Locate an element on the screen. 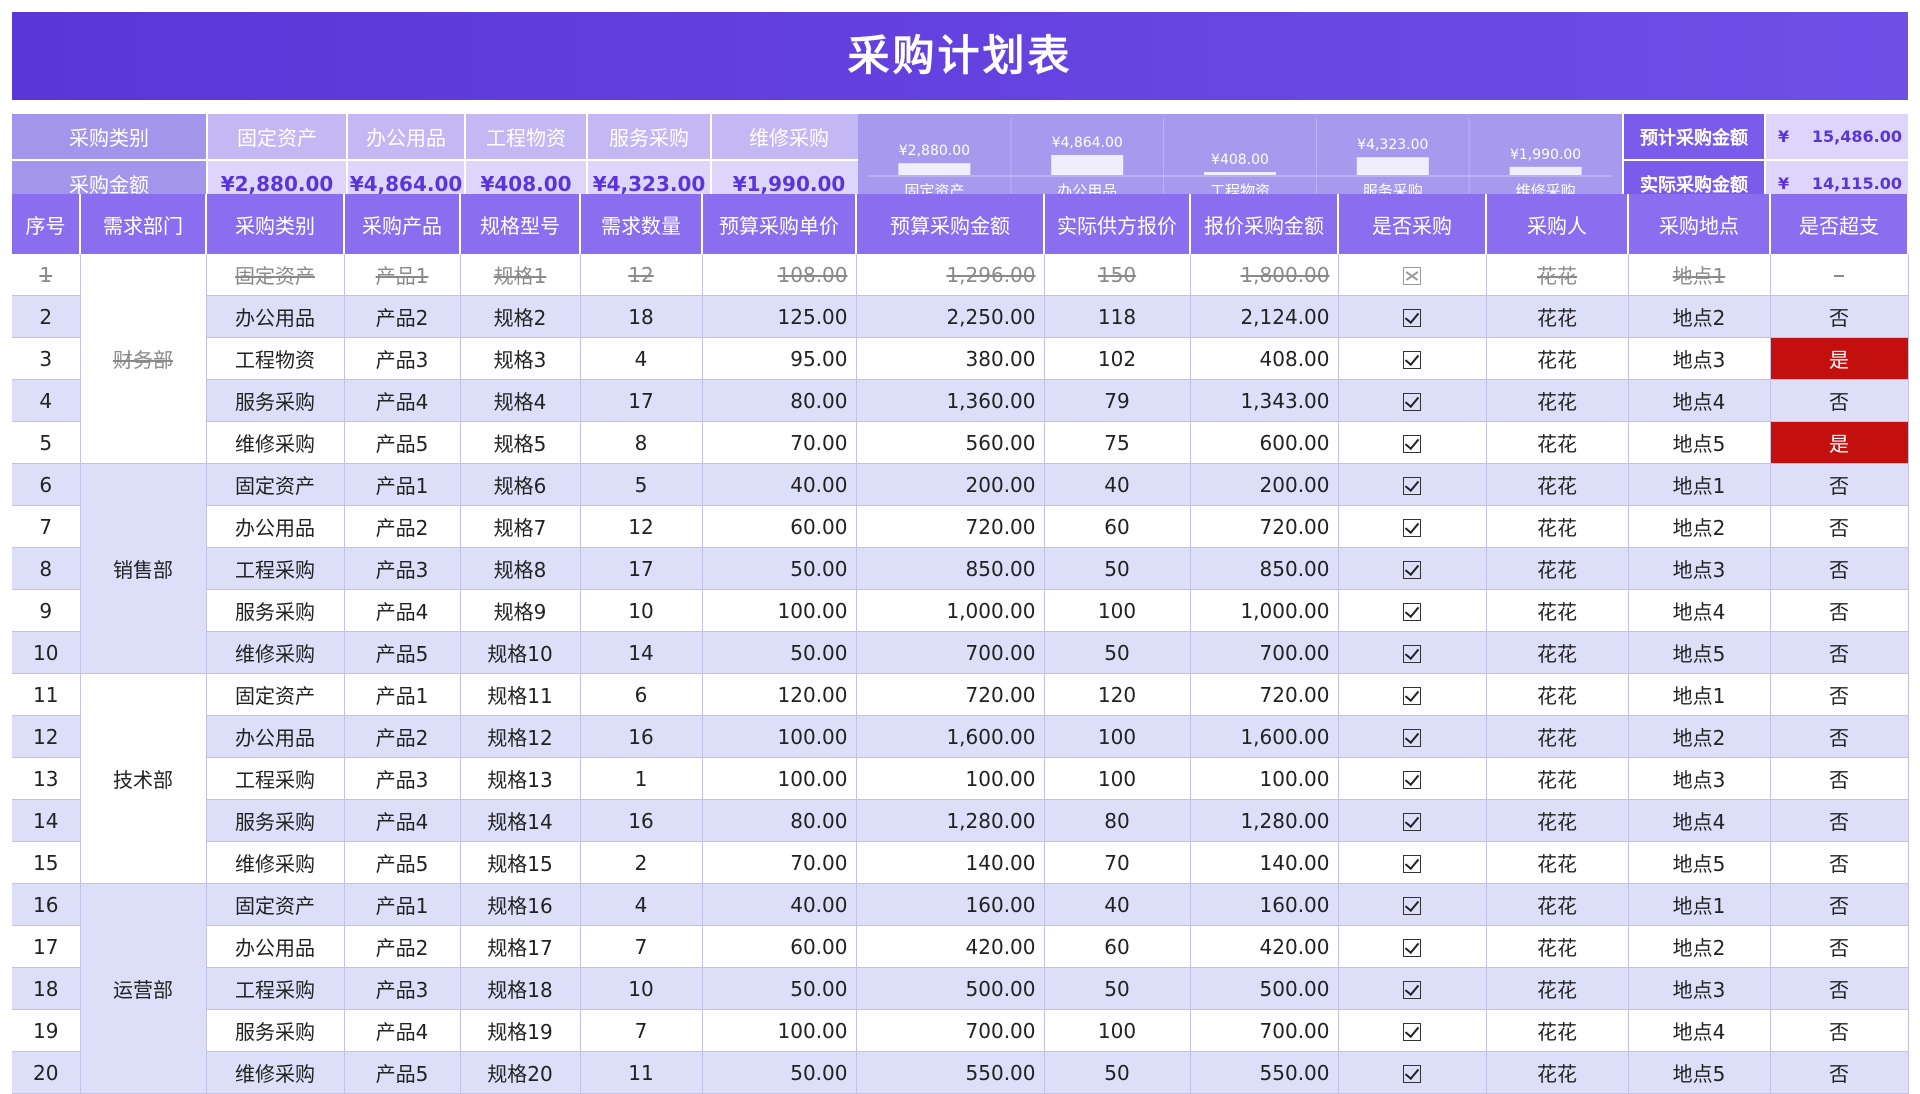 Image resolution: width=1920 pixels, height=1094 pixels. column-header: 是否超支 is located at coordinates (1839, 224).